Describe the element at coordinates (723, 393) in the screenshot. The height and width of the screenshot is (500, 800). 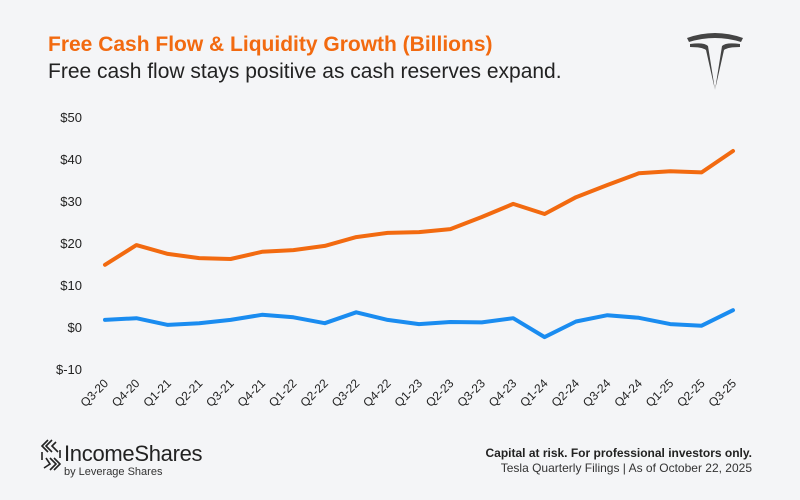
I see `x-tick-label: Q3-25` at that location.